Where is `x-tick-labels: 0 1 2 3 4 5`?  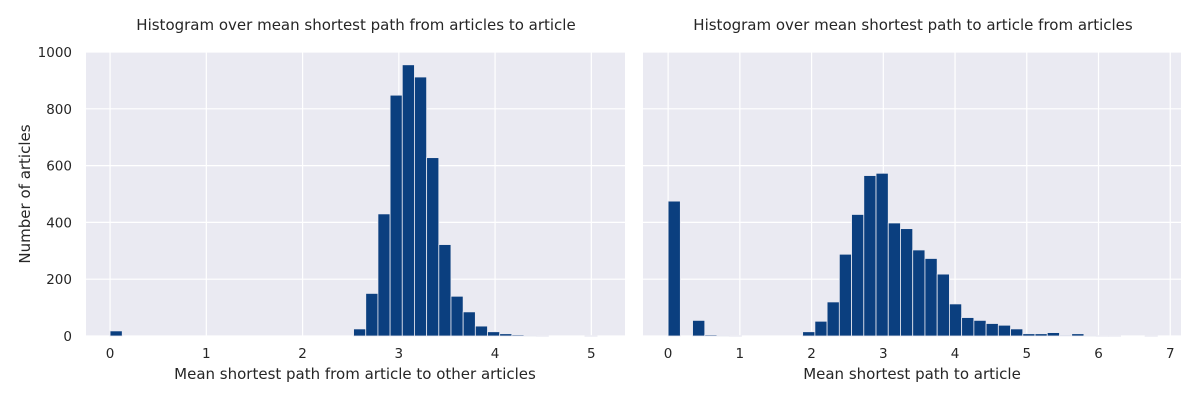
x-tick-labels: 0 1 2 3 4 5 is located at coordinates (351, 354).